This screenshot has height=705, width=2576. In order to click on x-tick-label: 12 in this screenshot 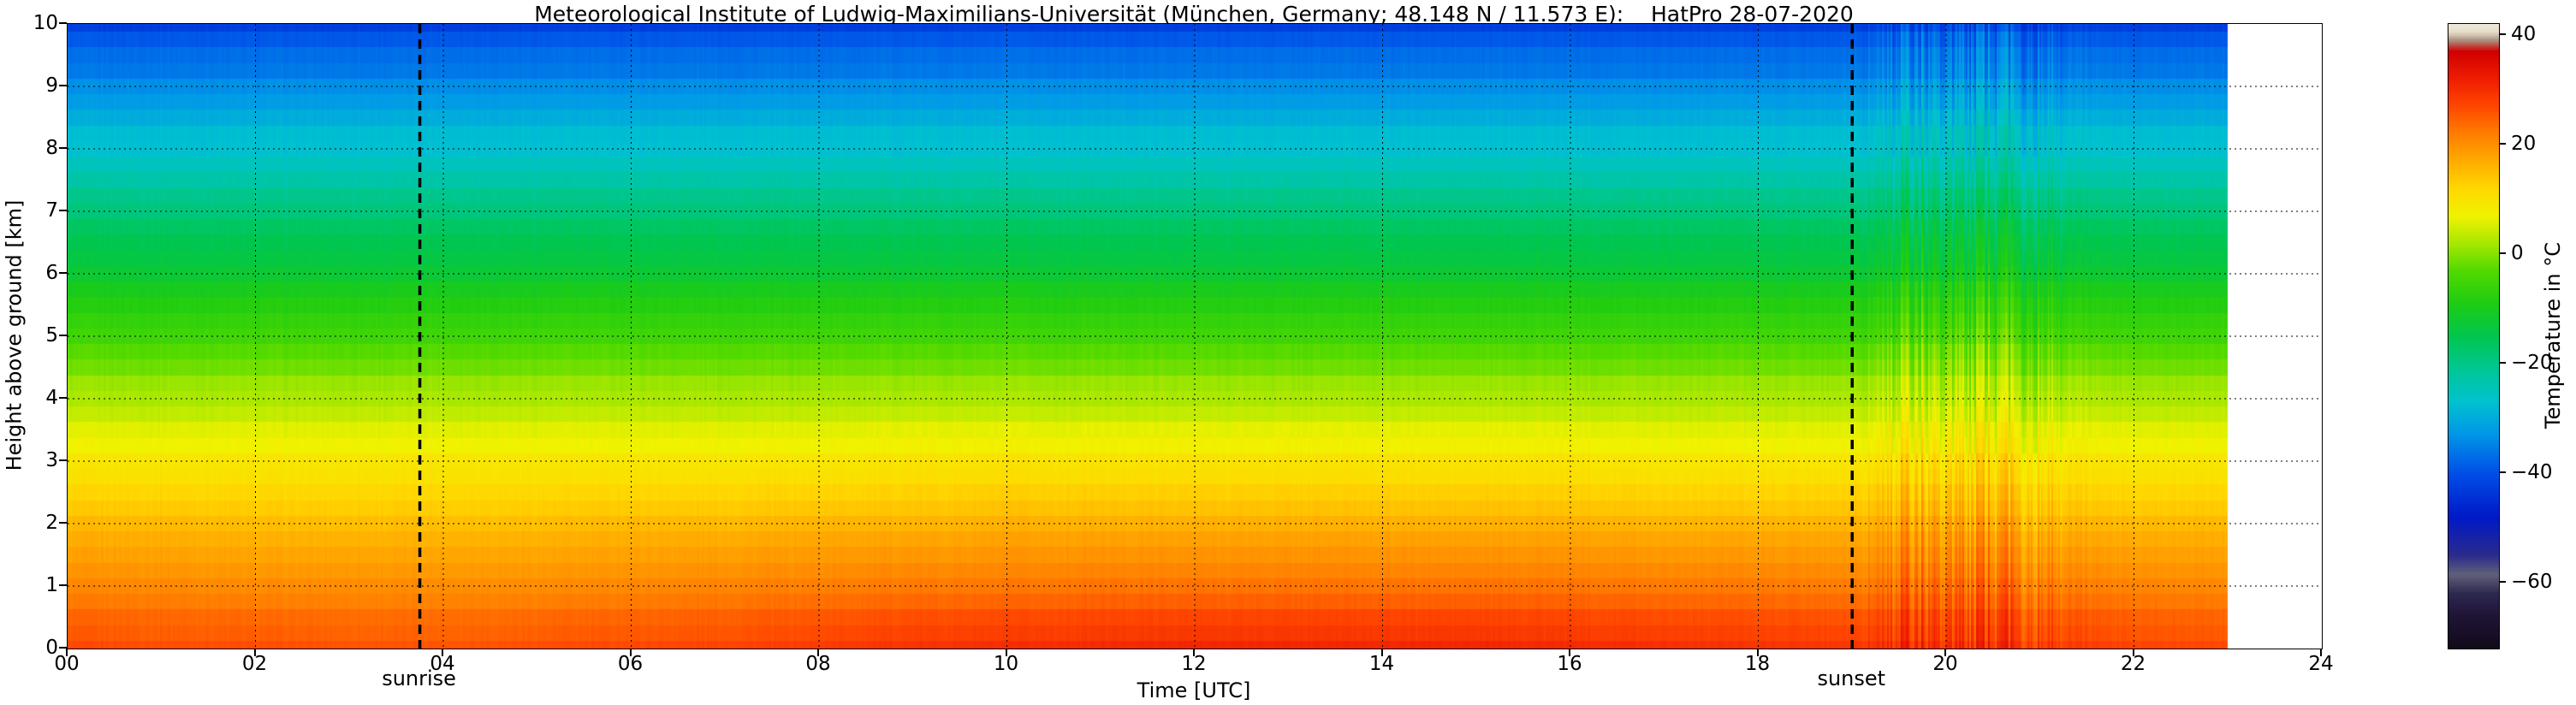, I will do `click(1194, 664)`.